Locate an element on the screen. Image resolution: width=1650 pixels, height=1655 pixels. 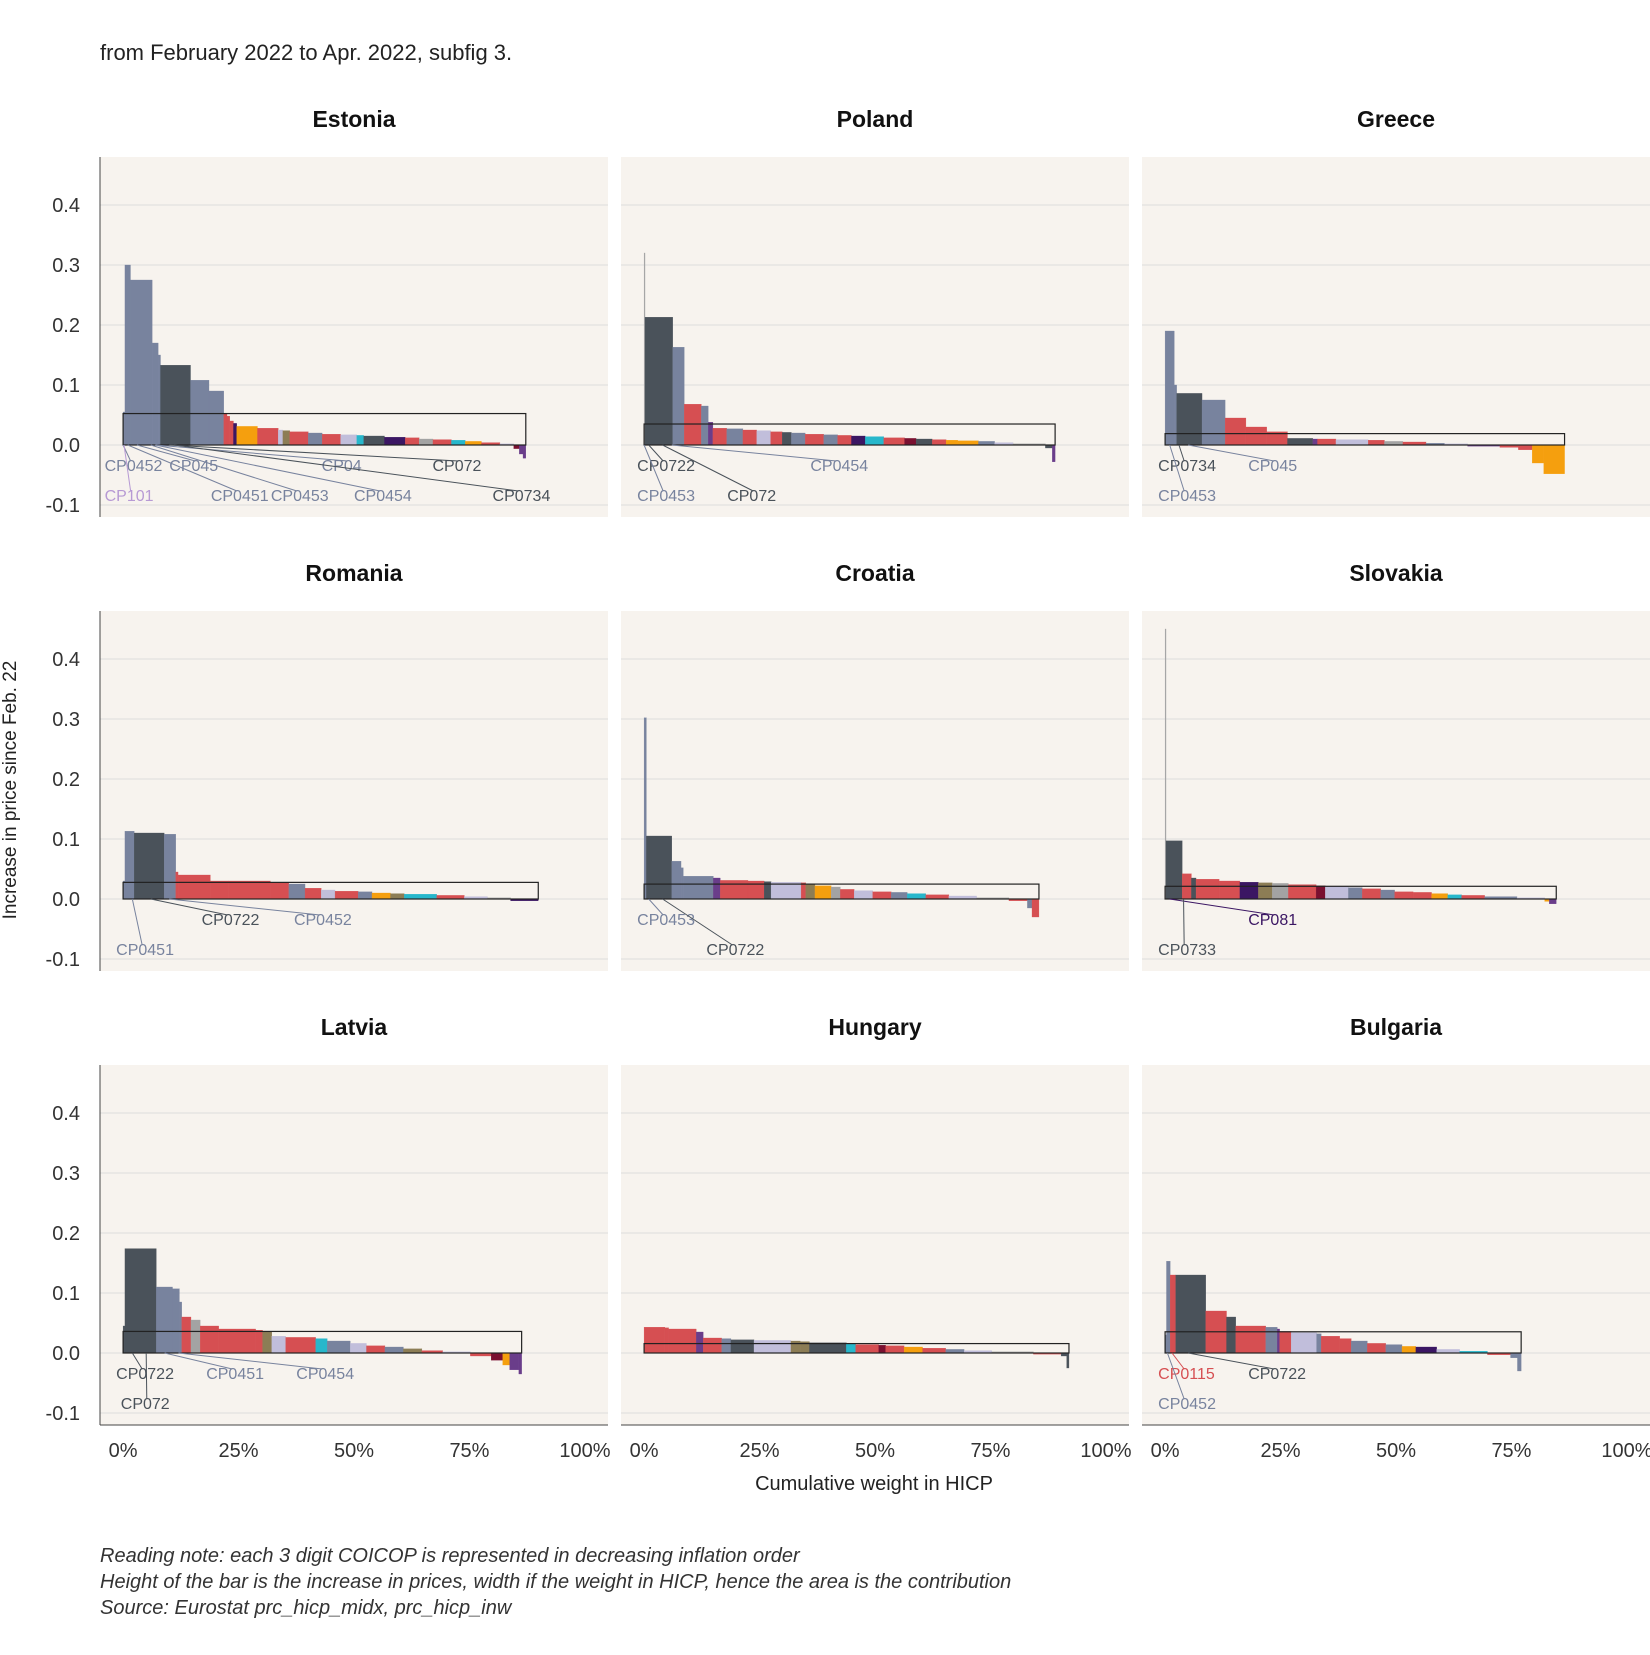
panel-title: Hungary is located at coordinates (875, 1027).